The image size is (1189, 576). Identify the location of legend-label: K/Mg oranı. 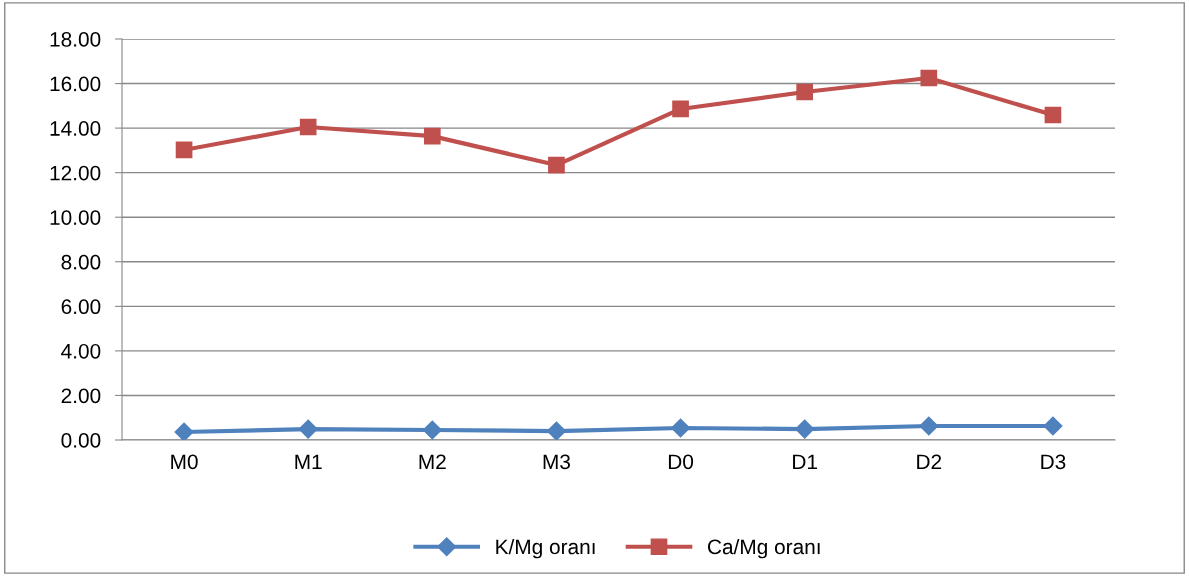
(545, 548).